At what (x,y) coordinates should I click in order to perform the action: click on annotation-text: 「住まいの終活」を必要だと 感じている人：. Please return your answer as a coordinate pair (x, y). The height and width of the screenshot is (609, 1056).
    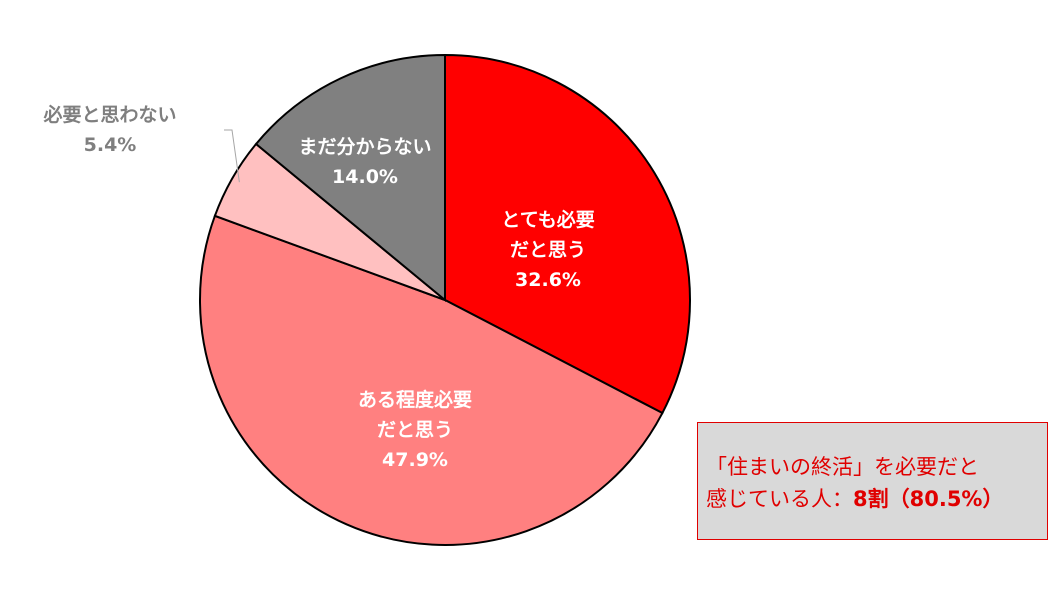
    Looking at the image, I should click on (842, 483).